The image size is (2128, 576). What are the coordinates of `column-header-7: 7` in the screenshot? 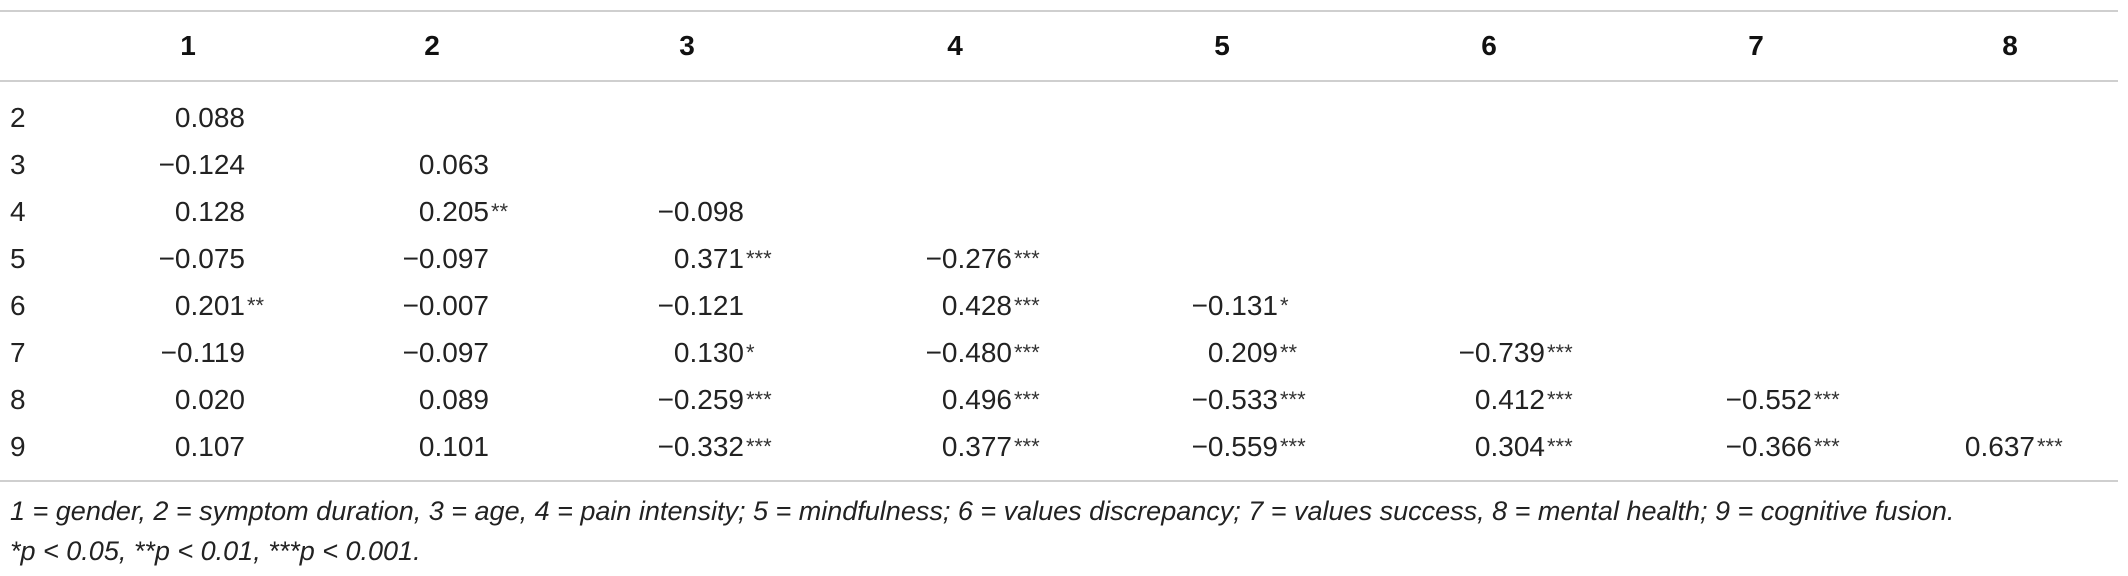 It's located at (1756, 45).